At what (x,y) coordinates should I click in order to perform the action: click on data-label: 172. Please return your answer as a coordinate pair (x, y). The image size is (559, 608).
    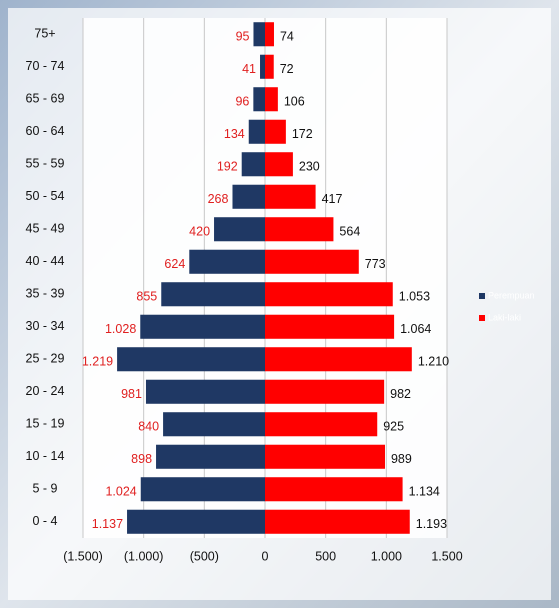
    Looking at the image, I should click on (302, 134).